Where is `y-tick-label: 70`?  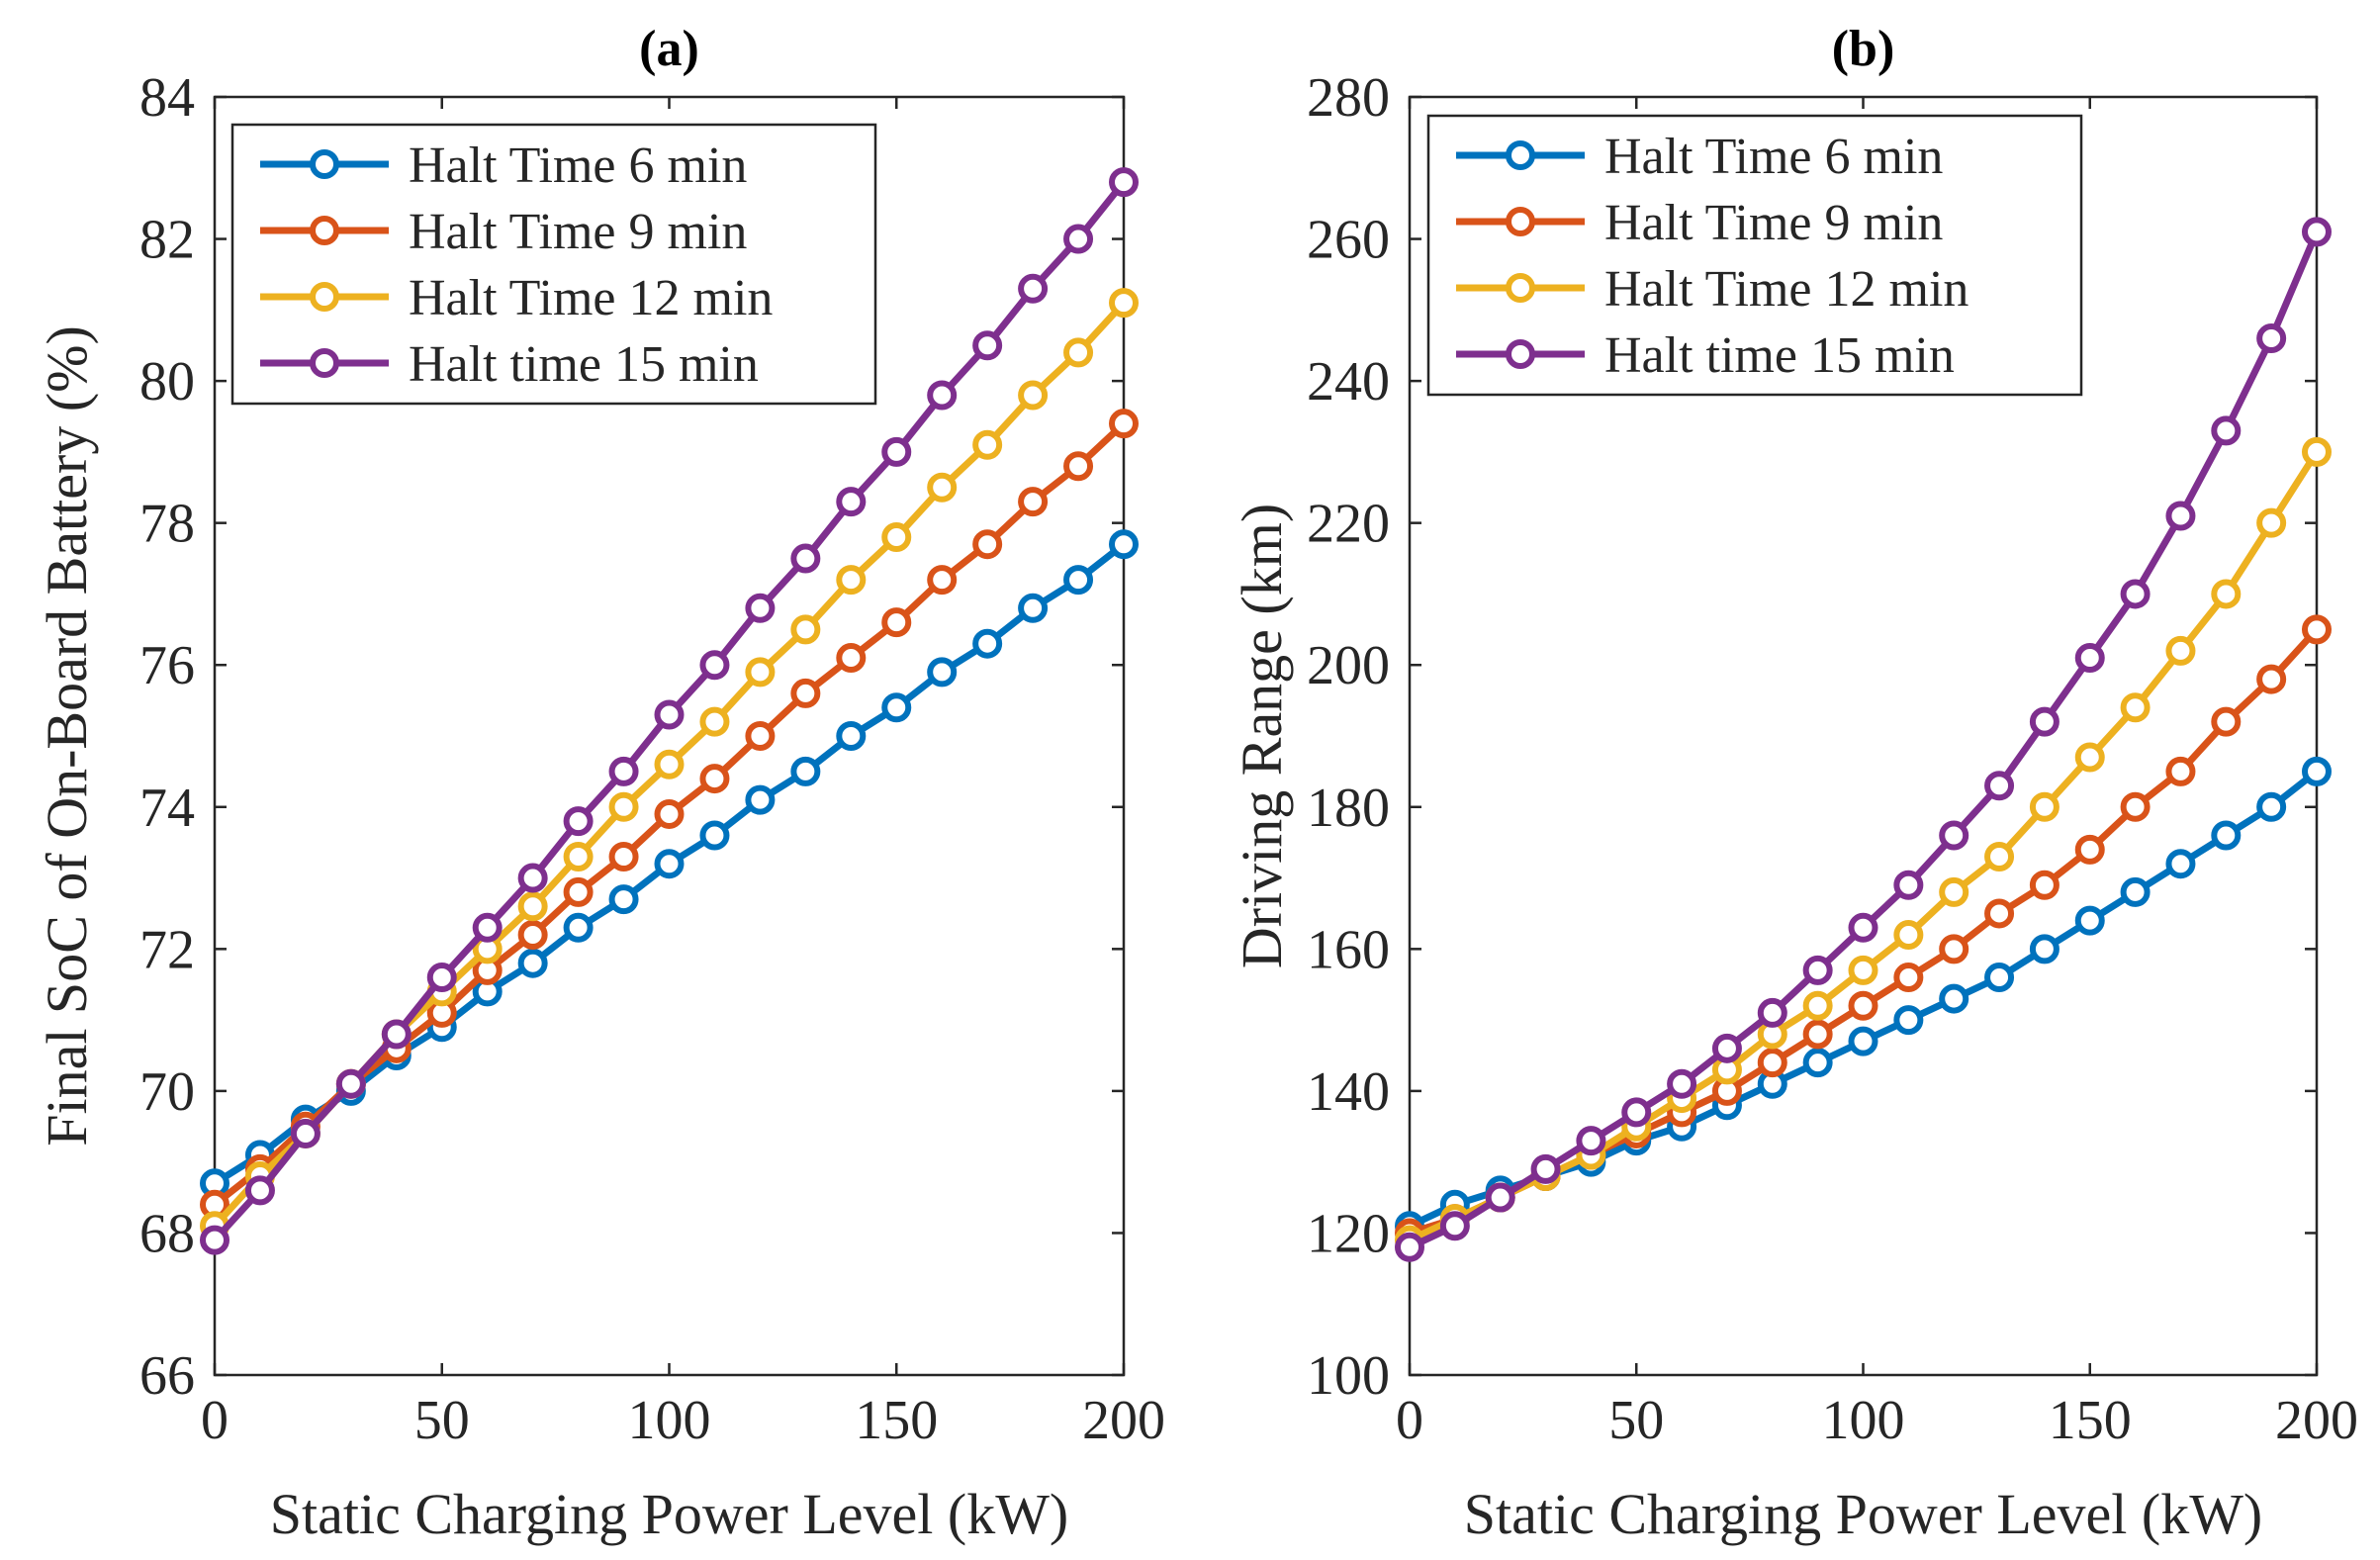 y-tick-label: 70 is located at coordinates (167, 1092).